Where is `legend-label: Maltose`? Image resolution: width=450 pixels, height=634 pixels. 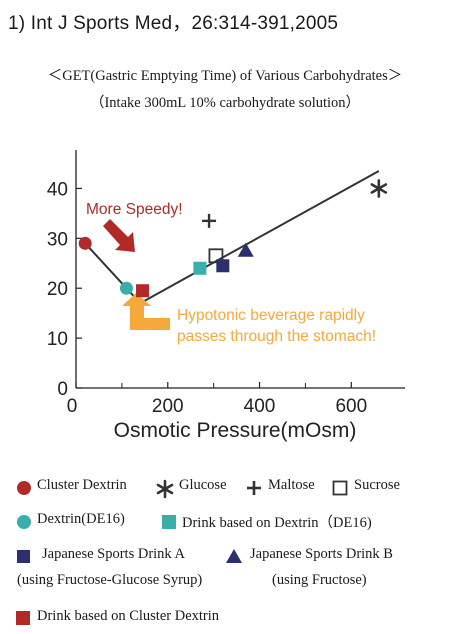 legend-label: Maltose is located at coordinates (291, 485).